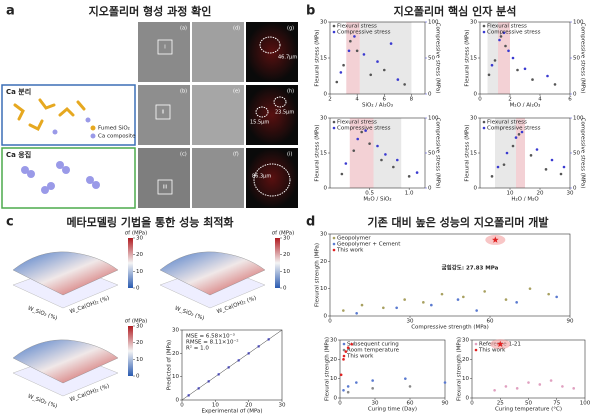  I want to click on image-label: (e), so click(236, 92).